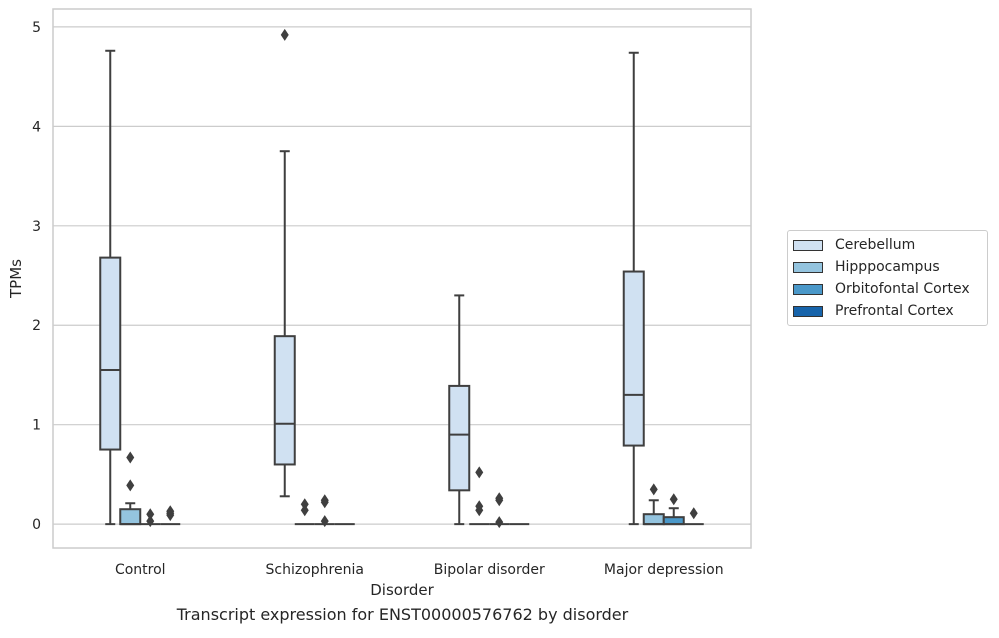 This screenshot has height=638, width=999. I want to click on box-0-0-body, so click(110, 353).